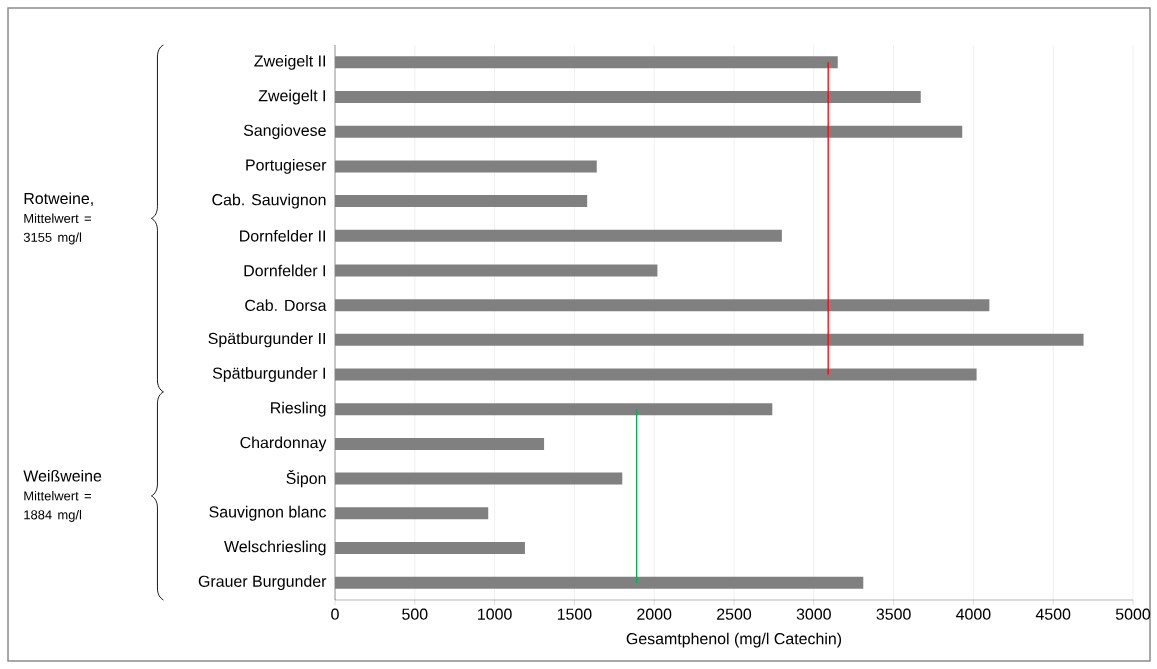  What do you see at coordinates (58, 199) in the screenshot?
I see `text: Rotweine,` at bounding box center [58, 199].